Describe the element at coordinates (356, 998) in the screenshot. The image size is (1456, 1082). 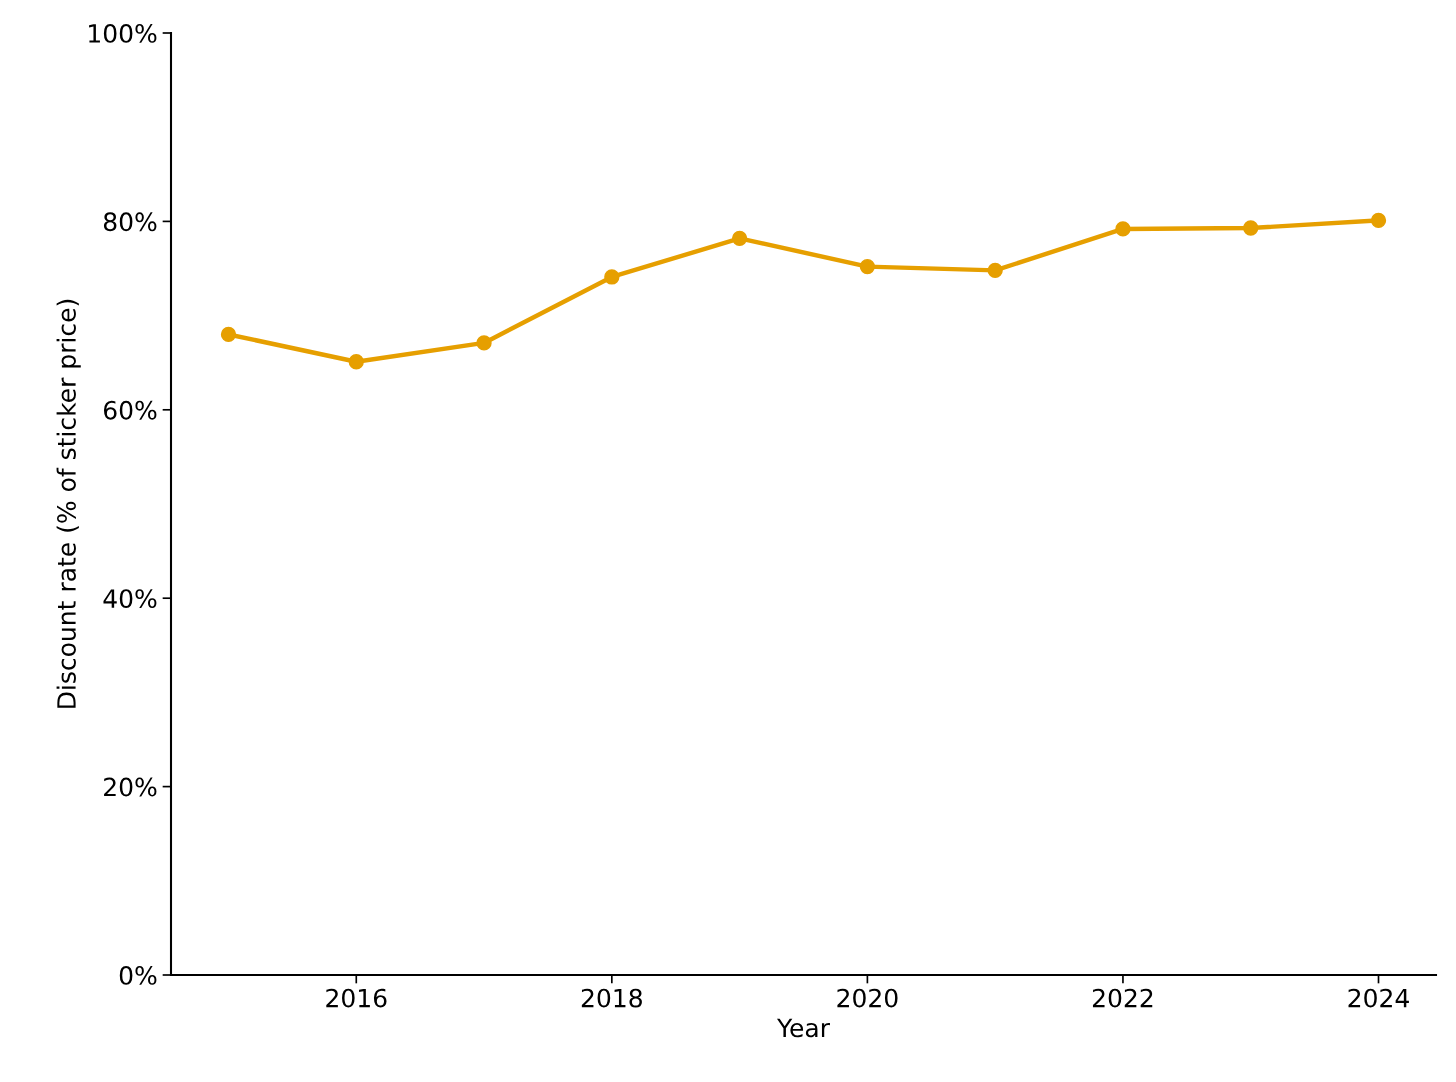
I see `x-tick-label: 2016` at that location.